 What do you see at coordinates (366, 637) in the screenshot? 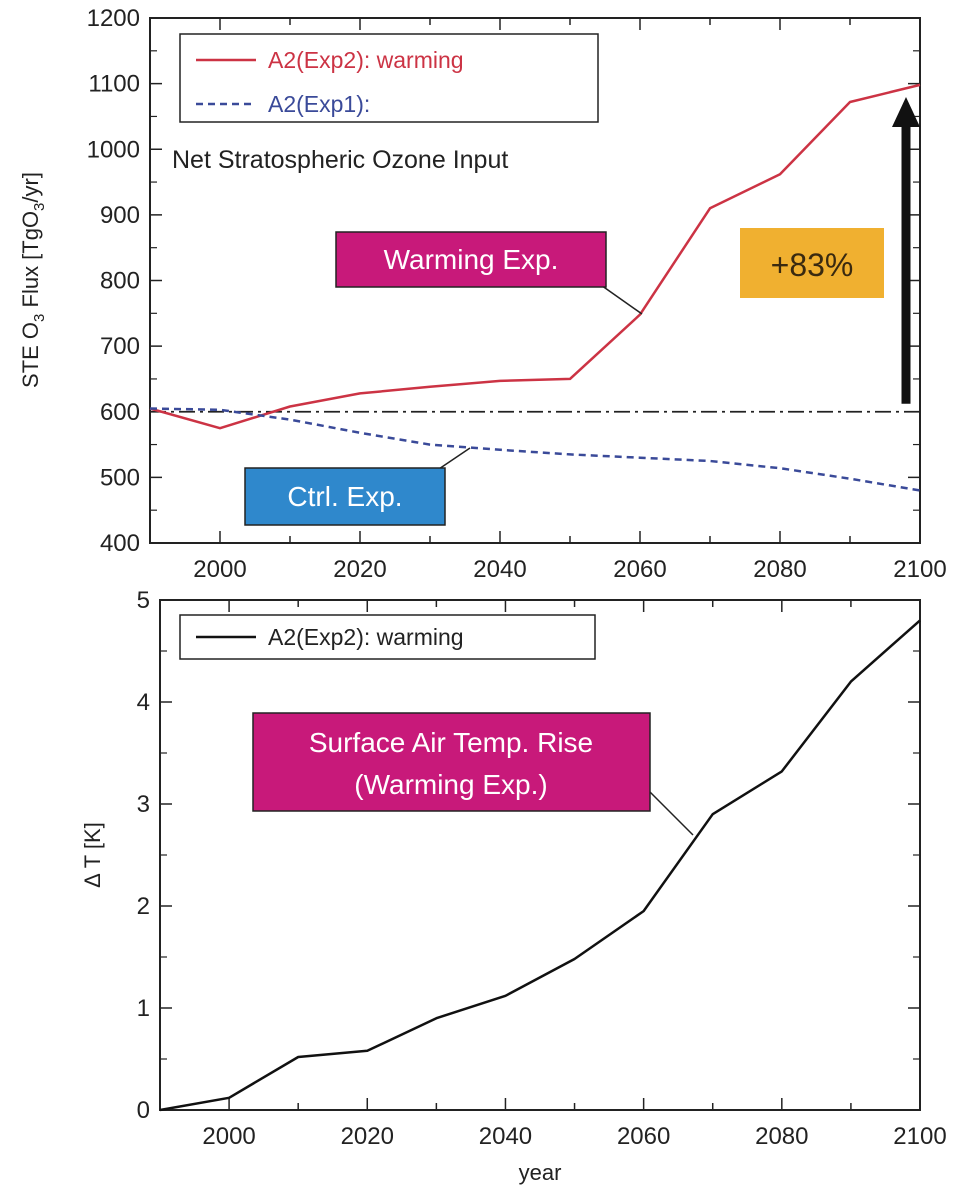
I see `bottom-legend-label: A2(Exp2): warming` at bounding box center [366, 637].